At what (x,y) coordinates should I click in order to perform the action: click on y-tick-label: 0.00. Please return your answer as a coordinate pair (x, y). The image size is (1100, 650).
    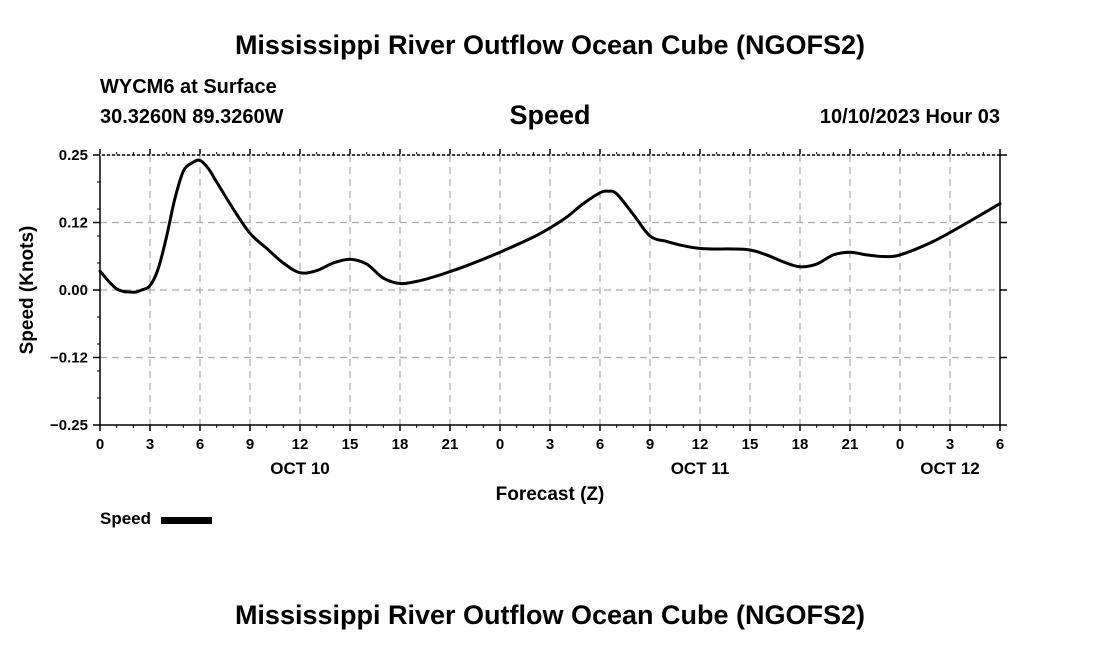
    Looking at the image, I should click on (73, 290).